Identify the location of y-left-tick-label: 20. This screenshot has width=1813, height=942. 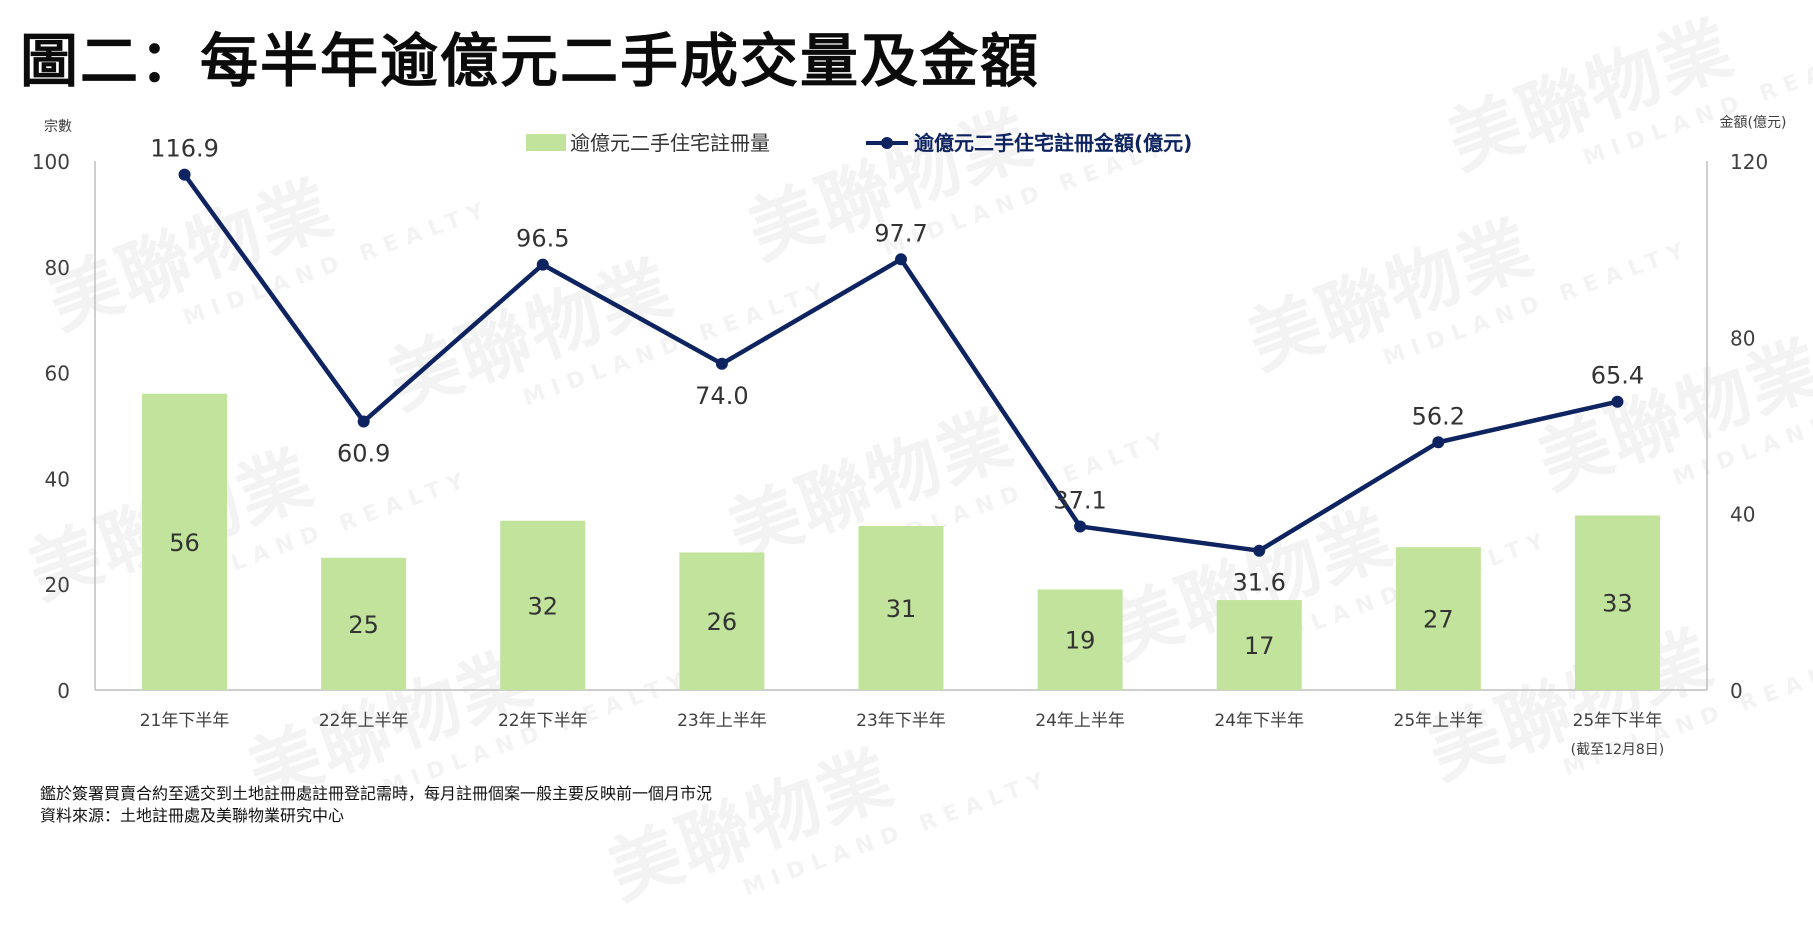
(57, 585).